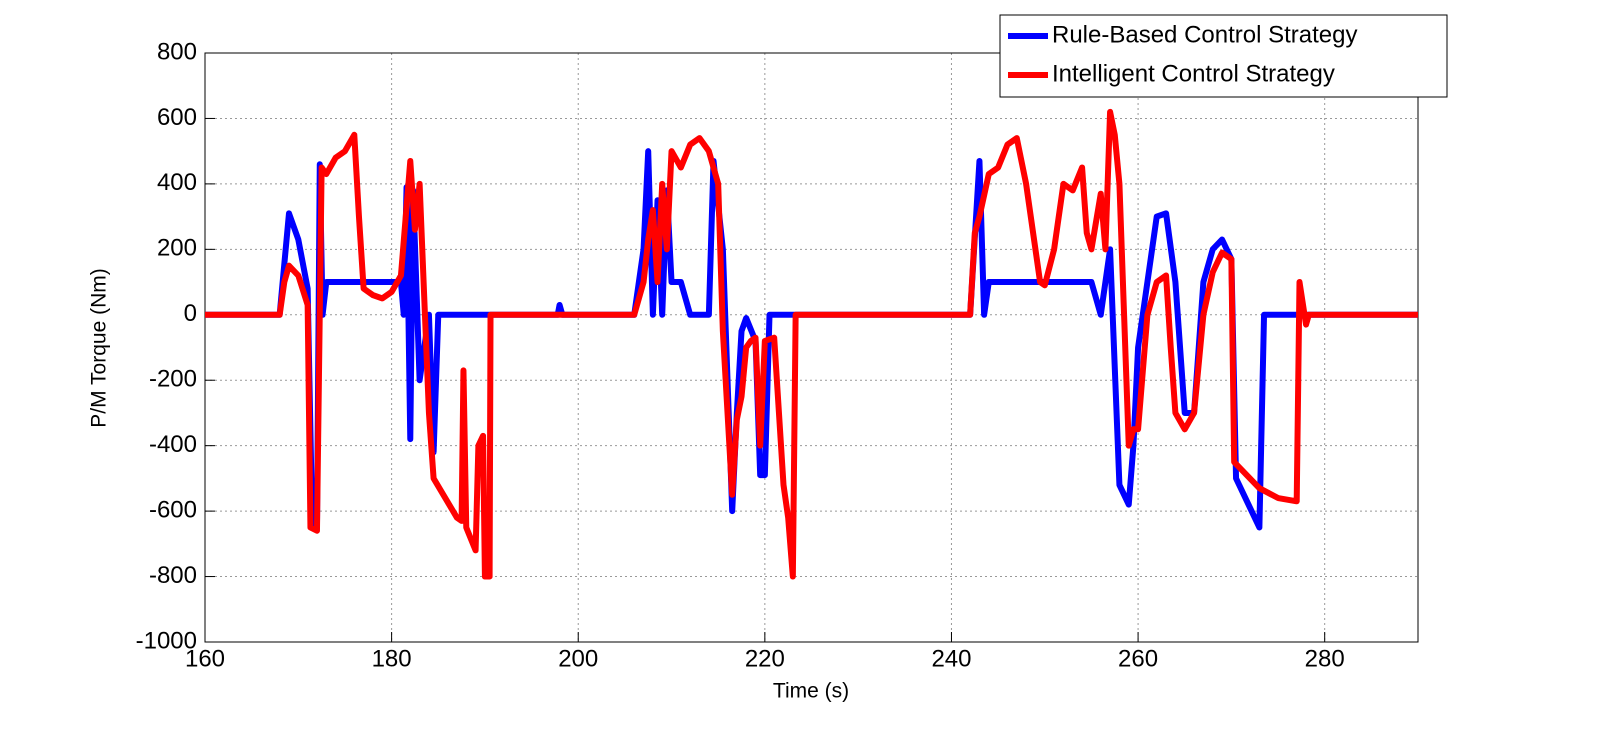 The height and width of the screenshot is (737, 1600). I want to click on x-tick-label: 160, so click(205, 658).